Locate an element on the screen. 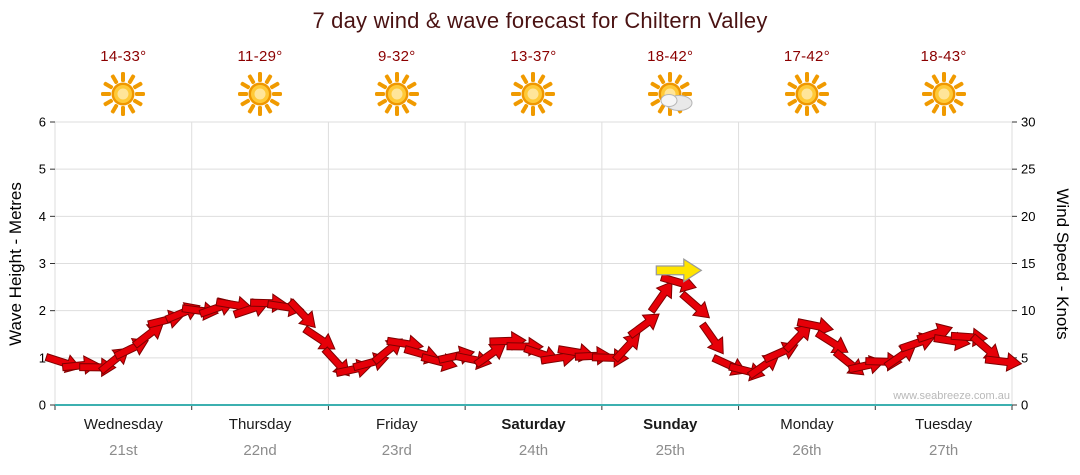  day-date: 27th is located at coordinates (944, 450).